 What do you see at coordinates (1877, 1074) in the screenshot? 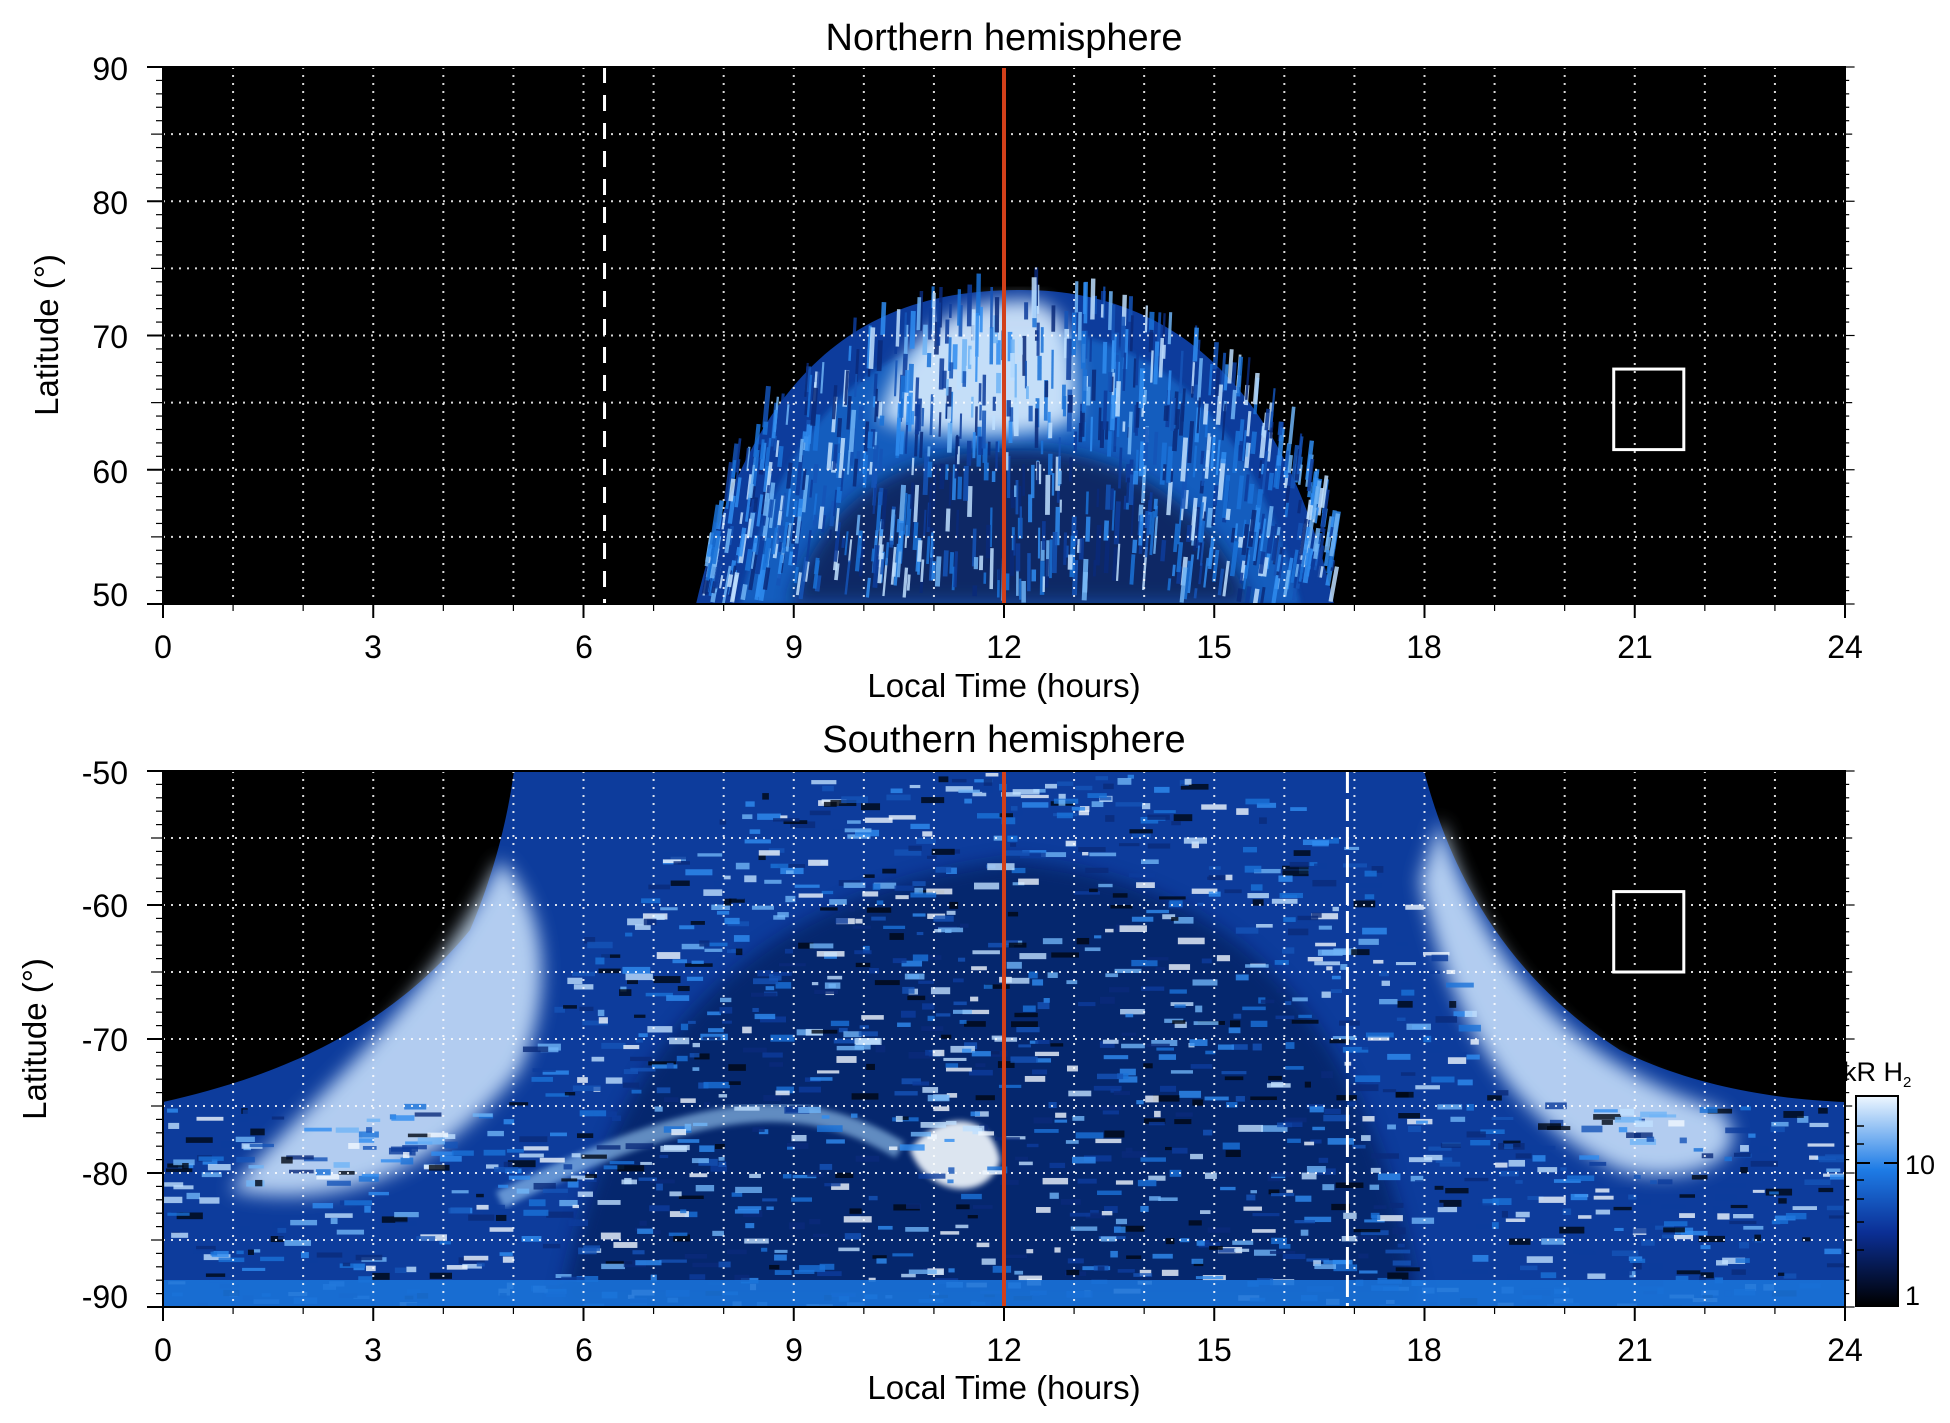
I see `colorbar-label: kR H2` at bounding box center [1877, 1074].